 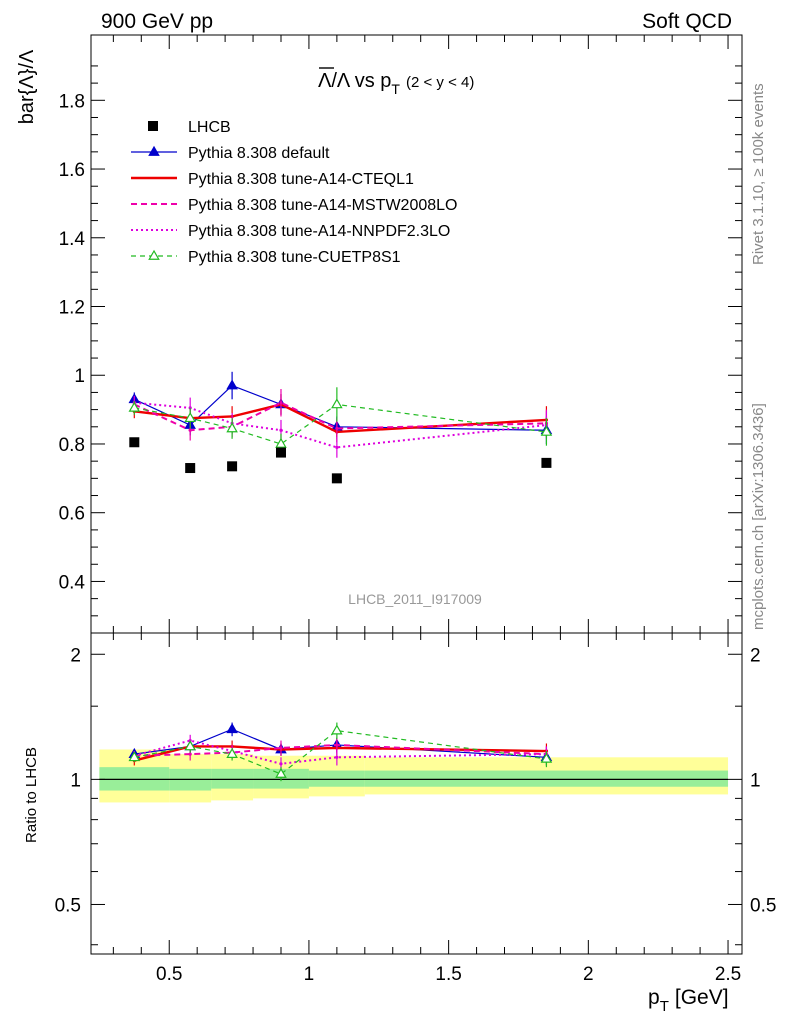 I want to click on x-axis-label-main: p, so click(x=654, y=997).